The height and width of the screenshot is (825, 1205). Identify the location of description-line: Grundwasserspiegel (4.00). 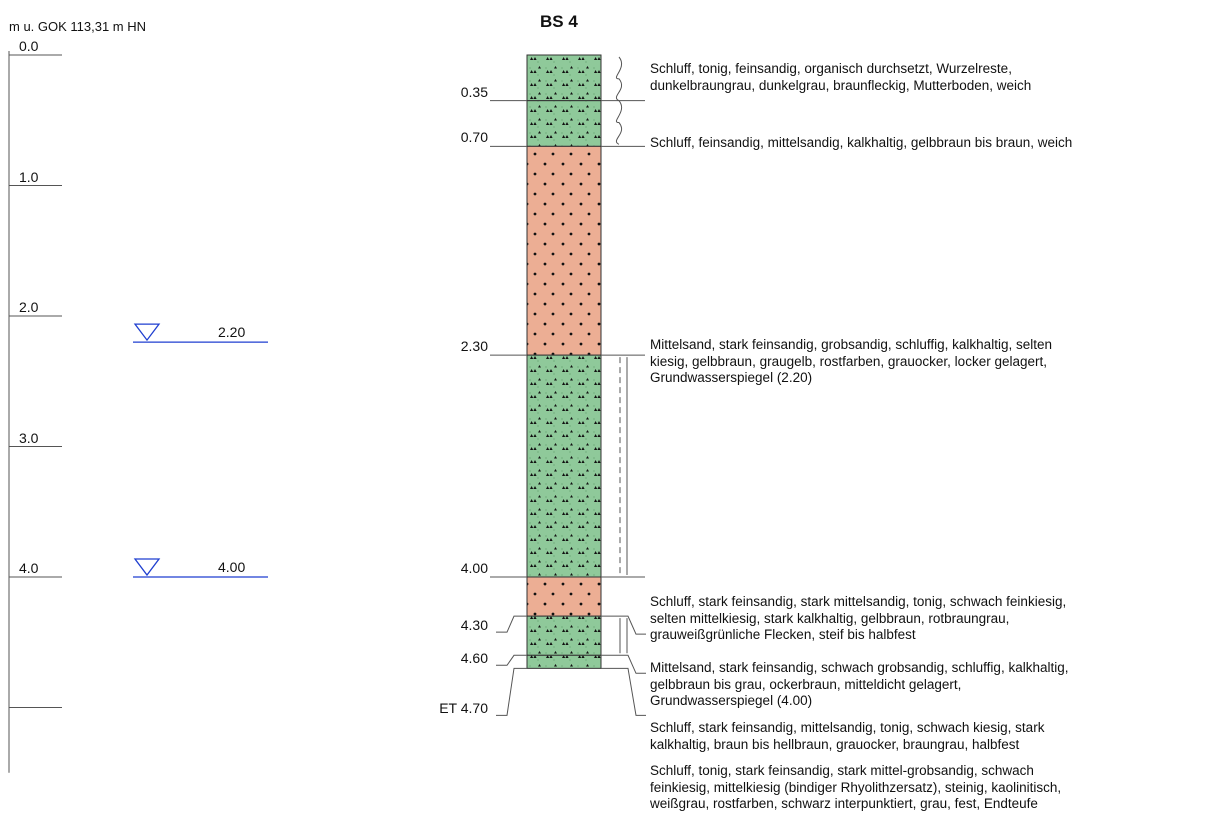
(731, 700).